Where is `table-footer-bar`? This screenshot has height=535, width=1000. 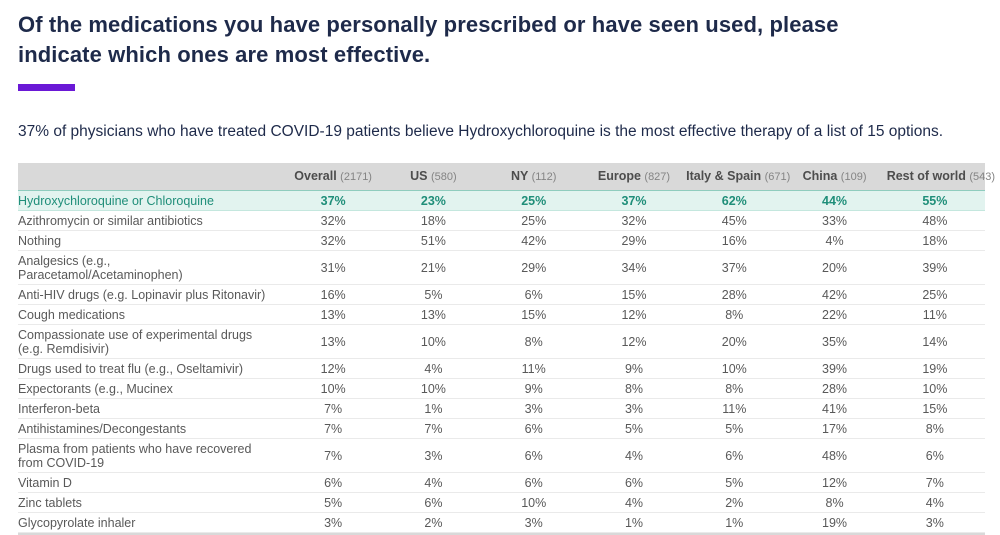
table-footer-bar is located at coordinates (501, 534).